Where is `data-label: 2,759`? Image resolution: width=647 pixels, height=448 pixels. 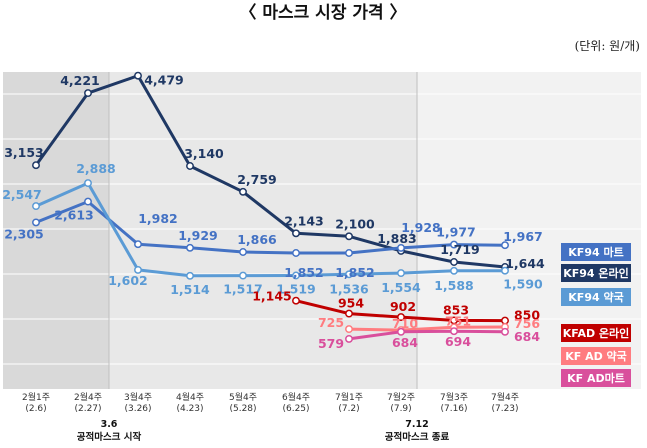 data-label: 2,759 is located at coordinates (257, 179).